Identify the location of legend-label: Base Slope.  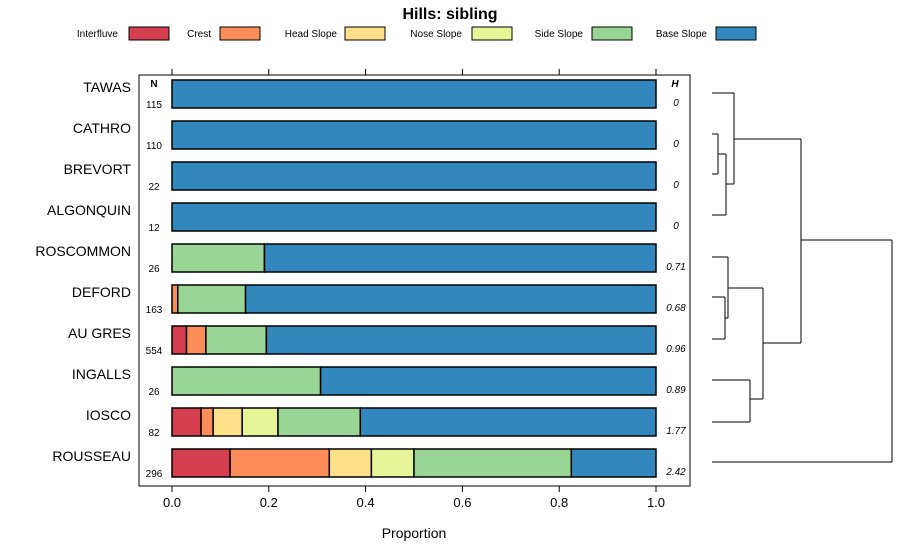
(682, 34).